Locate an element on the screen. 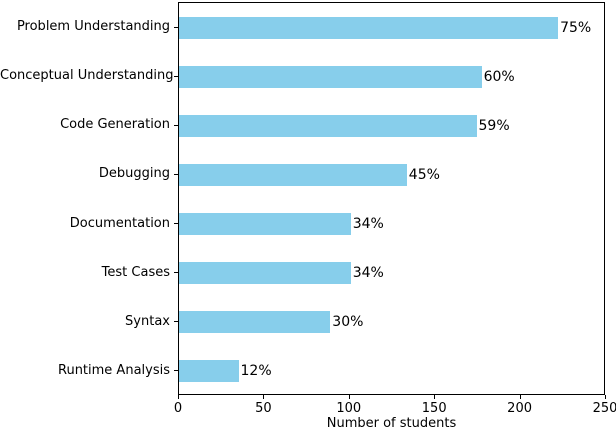 The width and height of the screenshot is (616, 430). y-tick-label: Test Cases is located at coordinates (135, 272).